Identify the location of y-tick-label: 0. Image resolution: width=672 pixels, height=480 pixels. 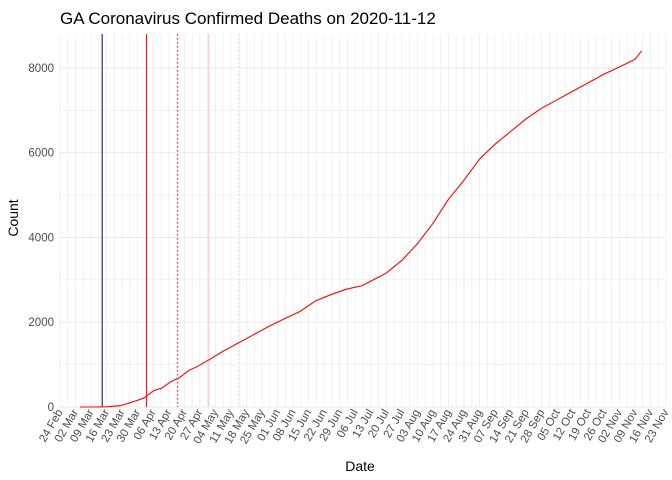
(51, 408).